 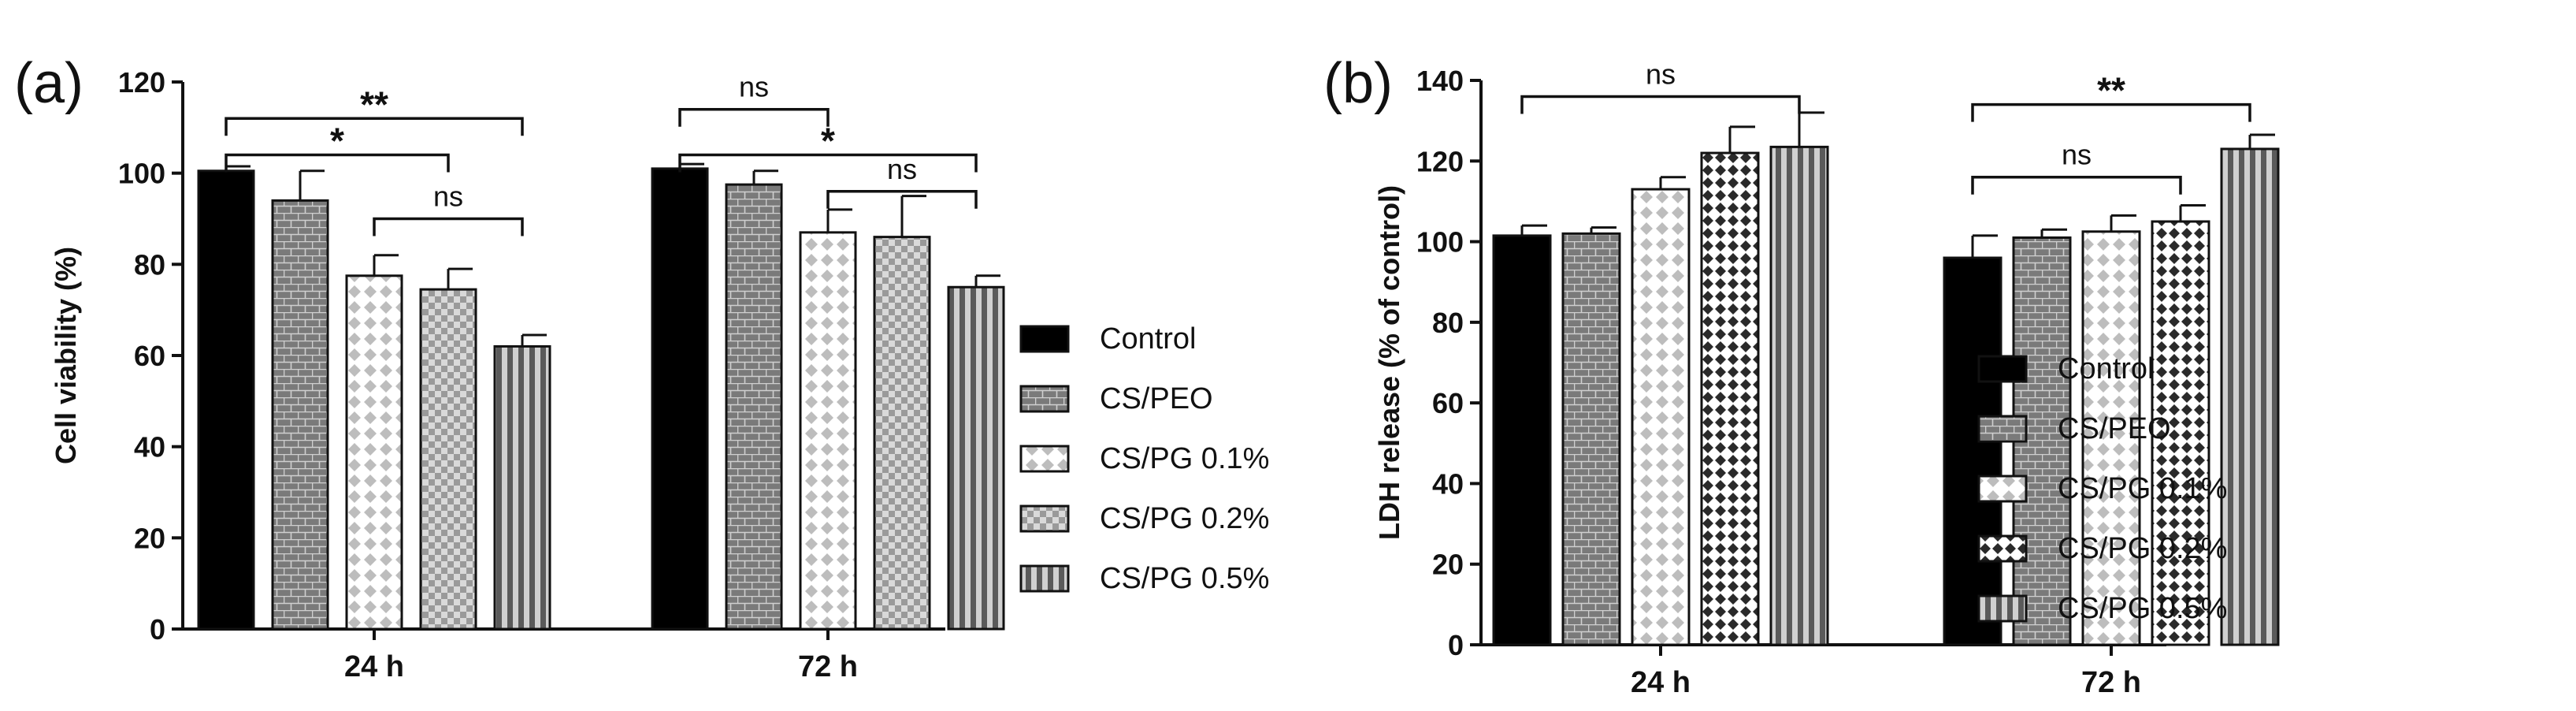 What do you see at coordinates (1389, 362) in the screenshot?
I see `y-axis-title: LDH release (% of control)` at bounding box center [1389, 362].